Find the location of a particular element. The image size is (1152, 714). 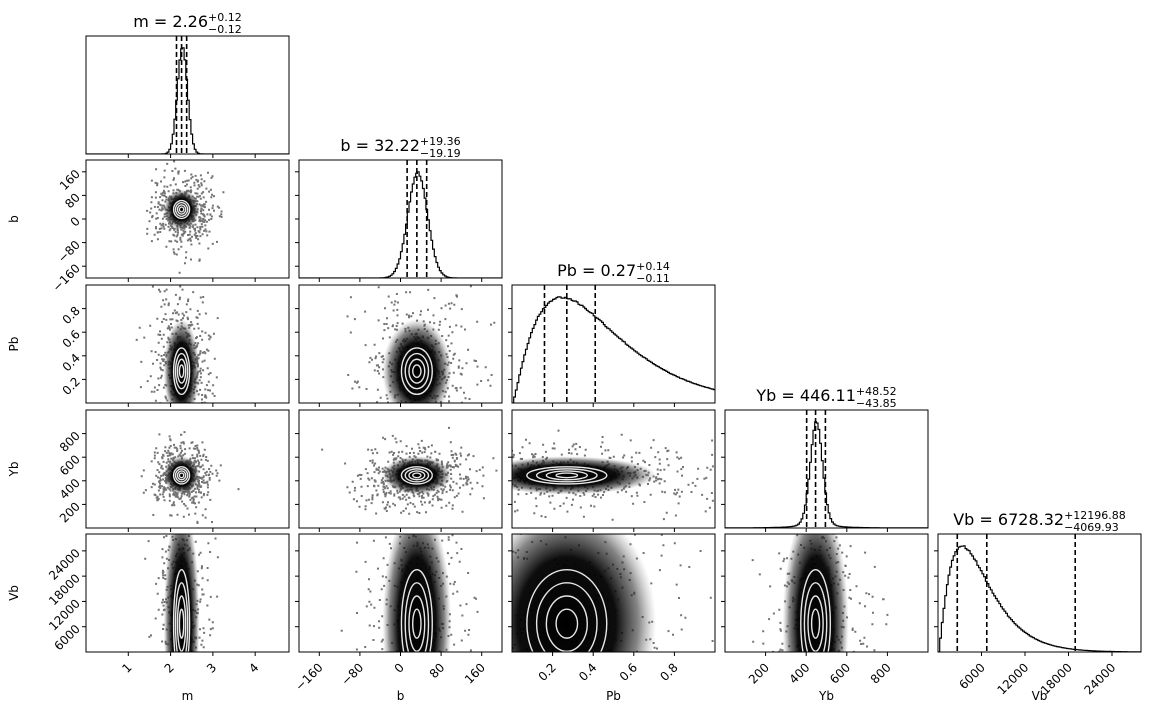

xtick-label: 200 is located at coordinates (759, 673).